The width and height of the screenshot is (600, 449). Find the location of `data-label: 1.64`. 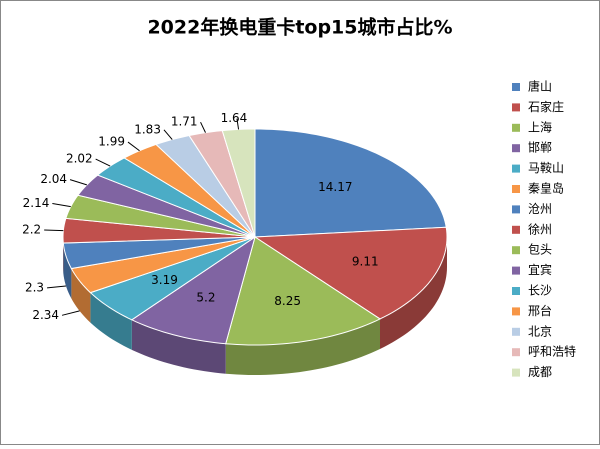

data-label: 1.64 is located at coordinates (234, 118).